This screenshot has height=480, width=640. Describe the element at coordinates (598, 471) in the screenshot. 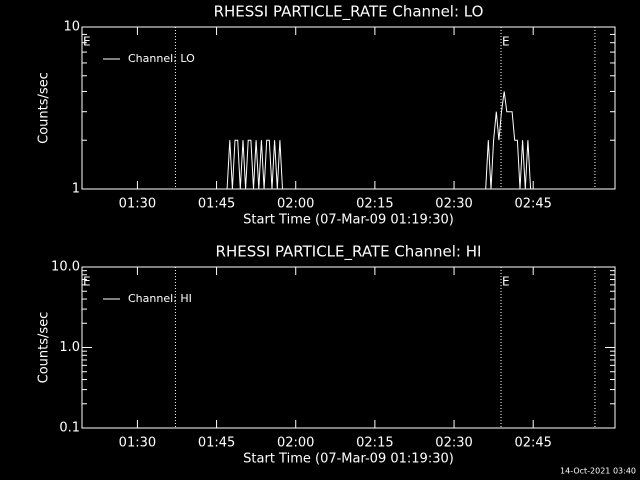

I see `footer: 14-Oct-2021 03:40` at that location.